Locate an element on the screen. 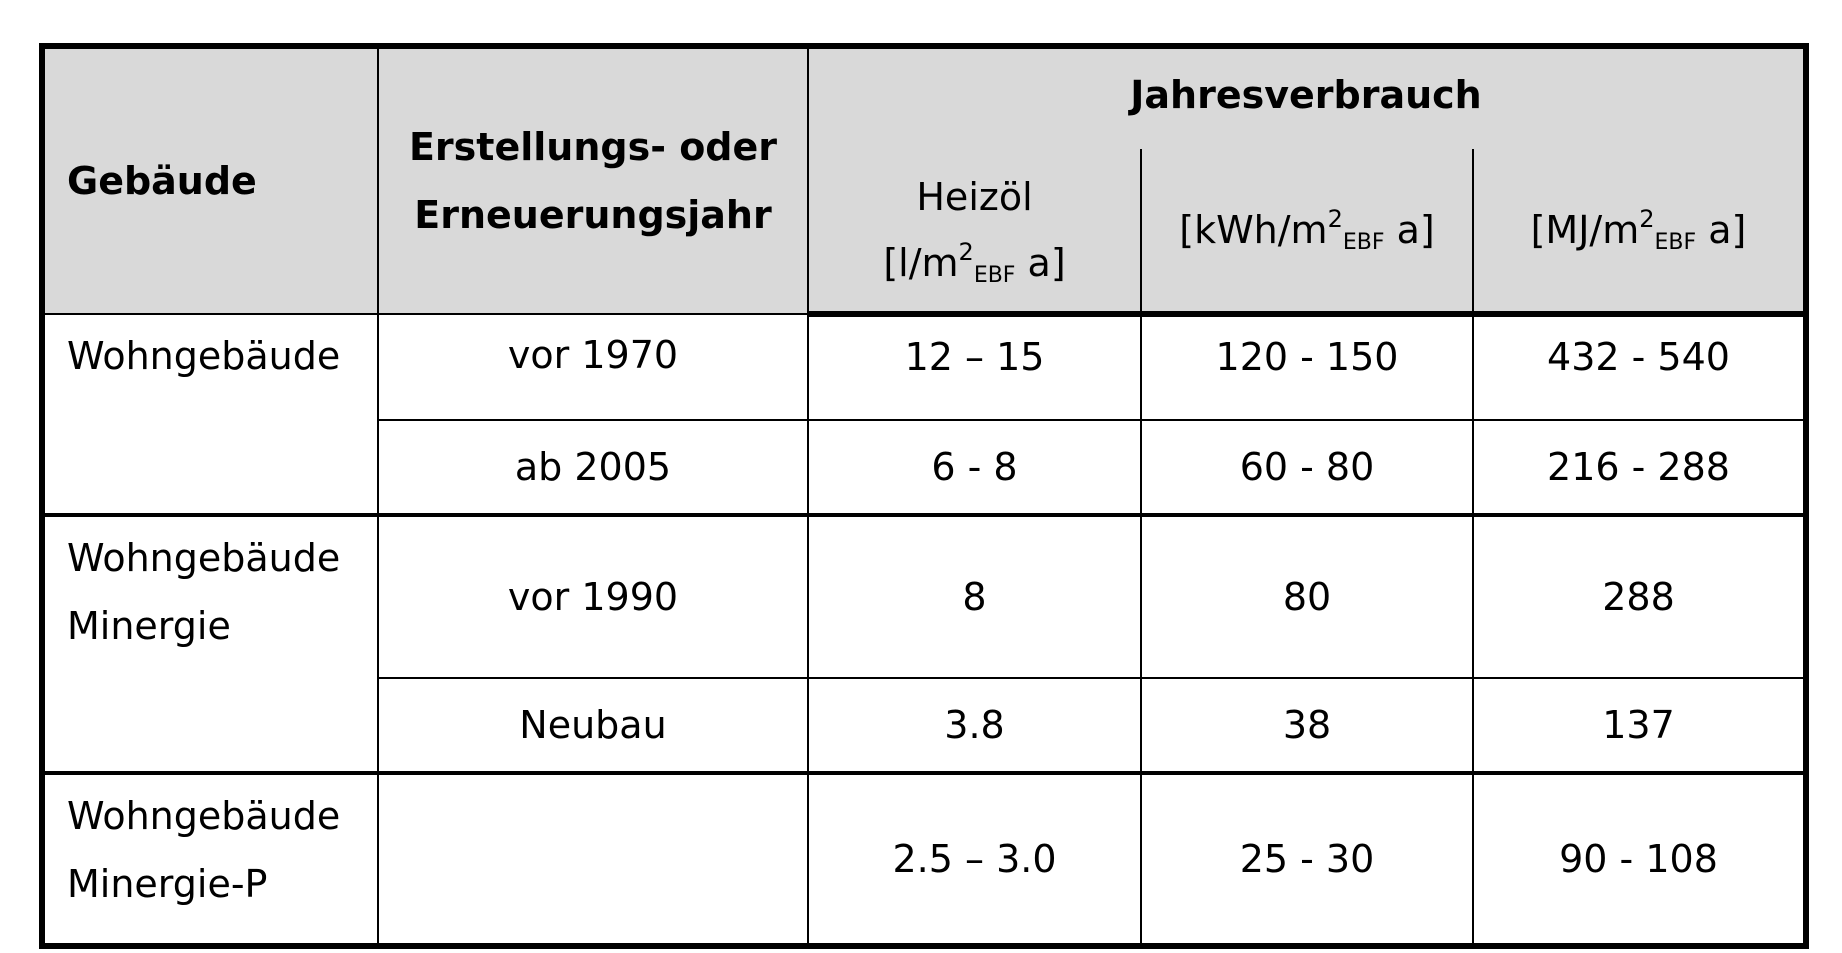 This screenshot has height=953, width=1842. header-heizoel-unit: [l/m2EBF a] is located at coordinates (974, 263).